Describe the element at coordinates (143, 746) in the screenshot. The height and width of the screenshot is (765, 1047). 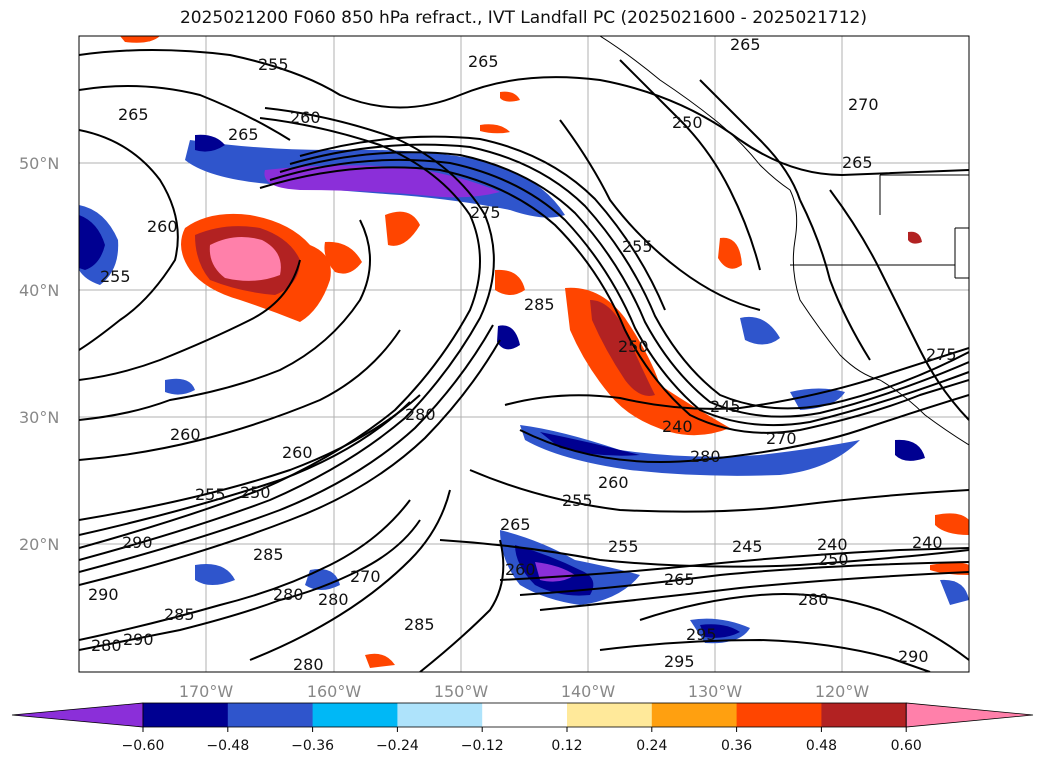
I see `colorbar-tick-label: −0.60` at that location.